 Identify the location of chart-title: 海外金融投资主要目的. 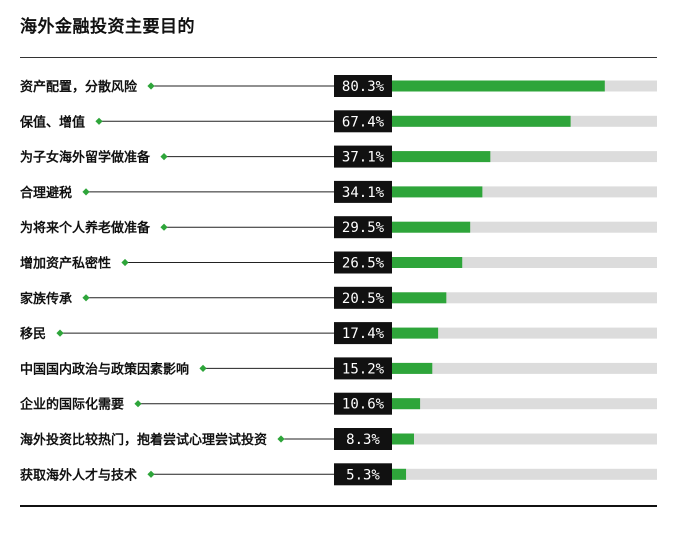
(107, 27).